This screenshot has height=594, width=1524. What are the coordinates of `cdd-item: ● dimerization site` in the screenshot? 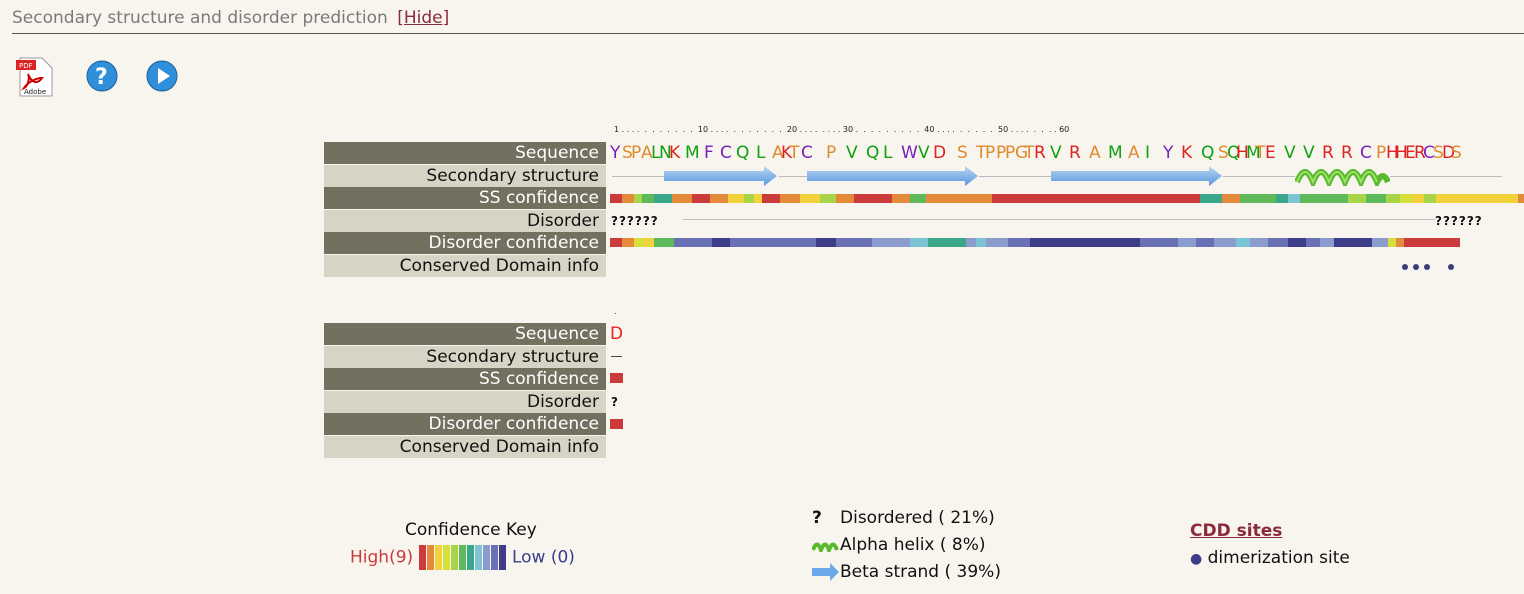 It's located at (1270, 558).